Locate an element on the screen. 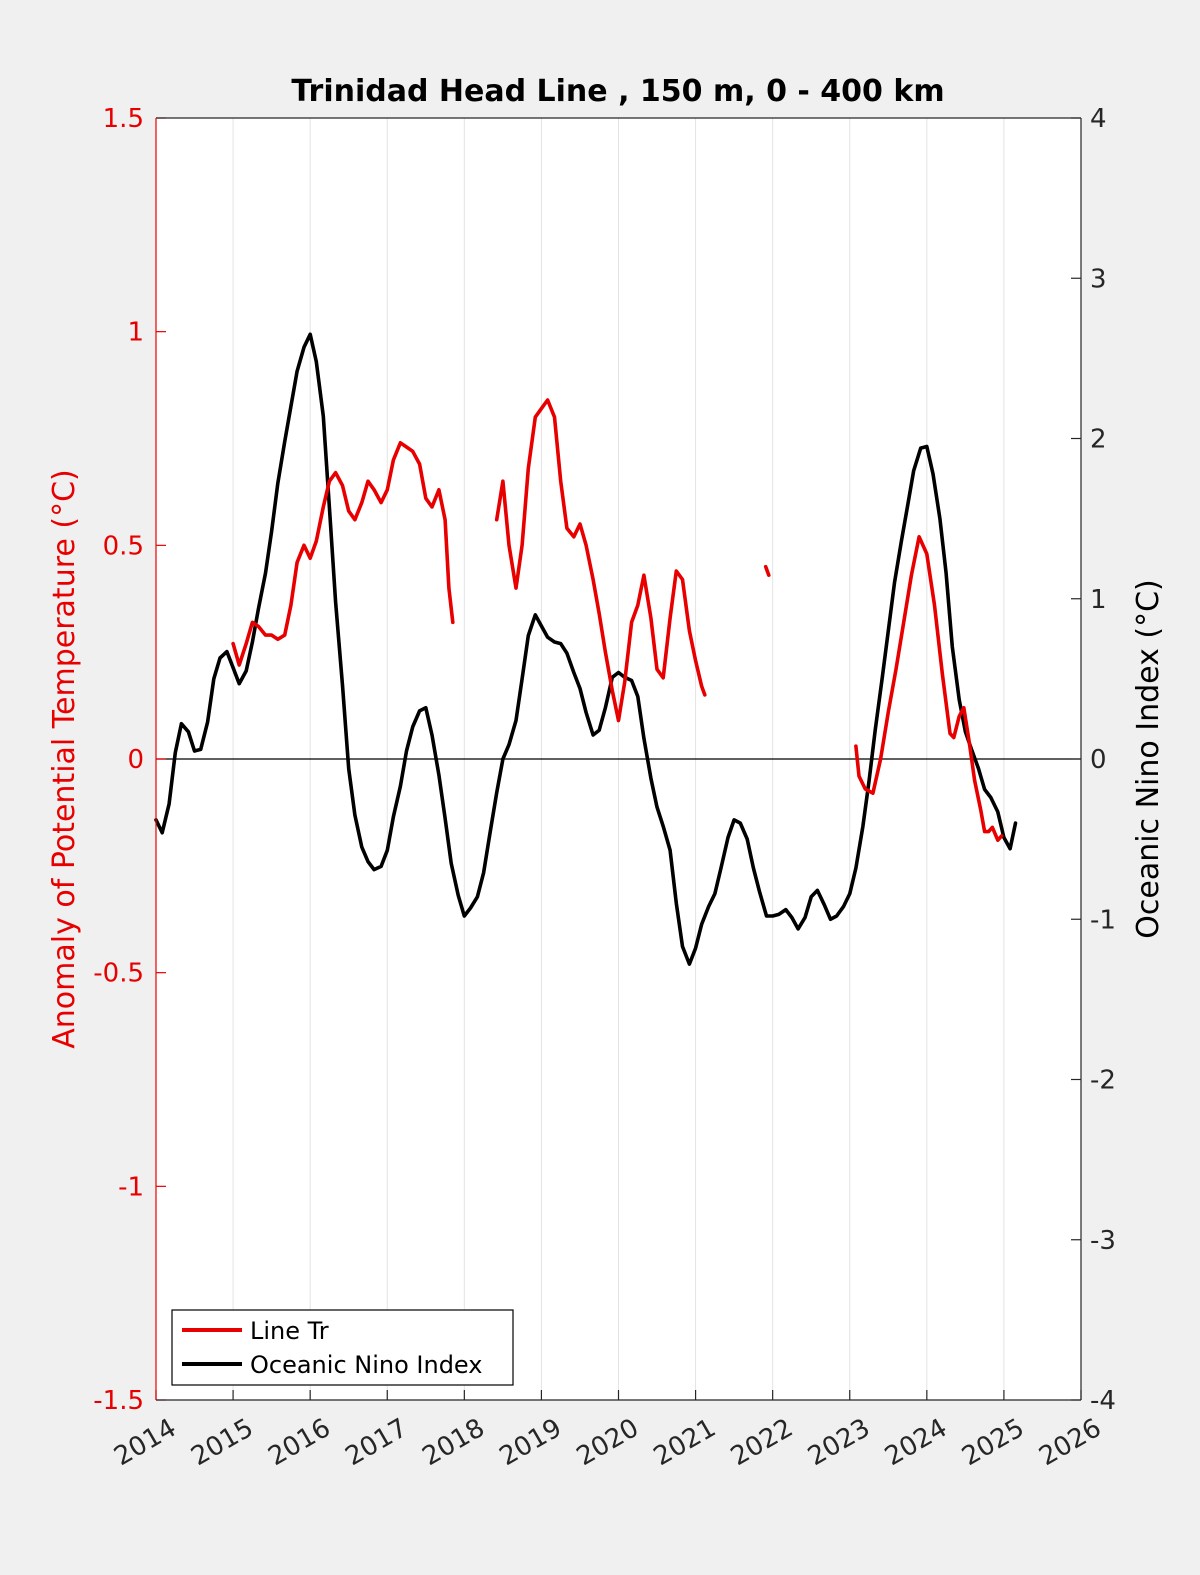  y-right-tick-label: -3 is located at coordinates (1103, 1241).